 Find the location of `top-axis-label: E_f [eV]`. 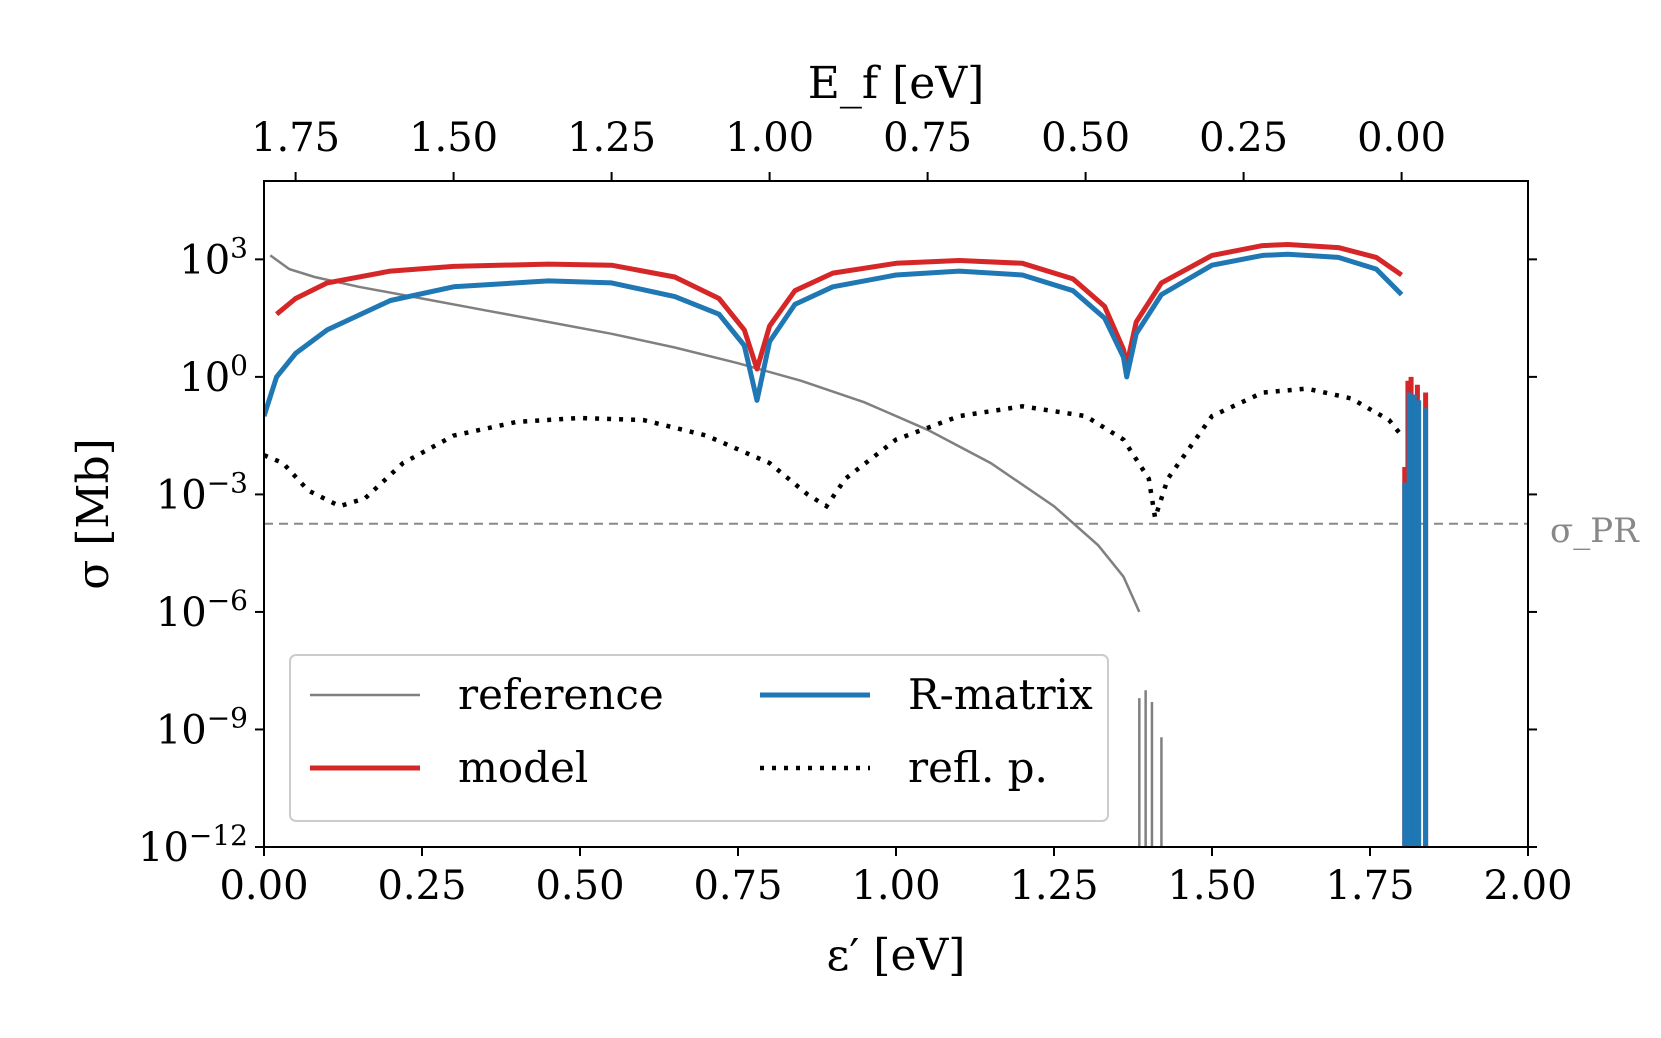

top-axis-label: E_f [eV] is located at coordinates (896, 83).